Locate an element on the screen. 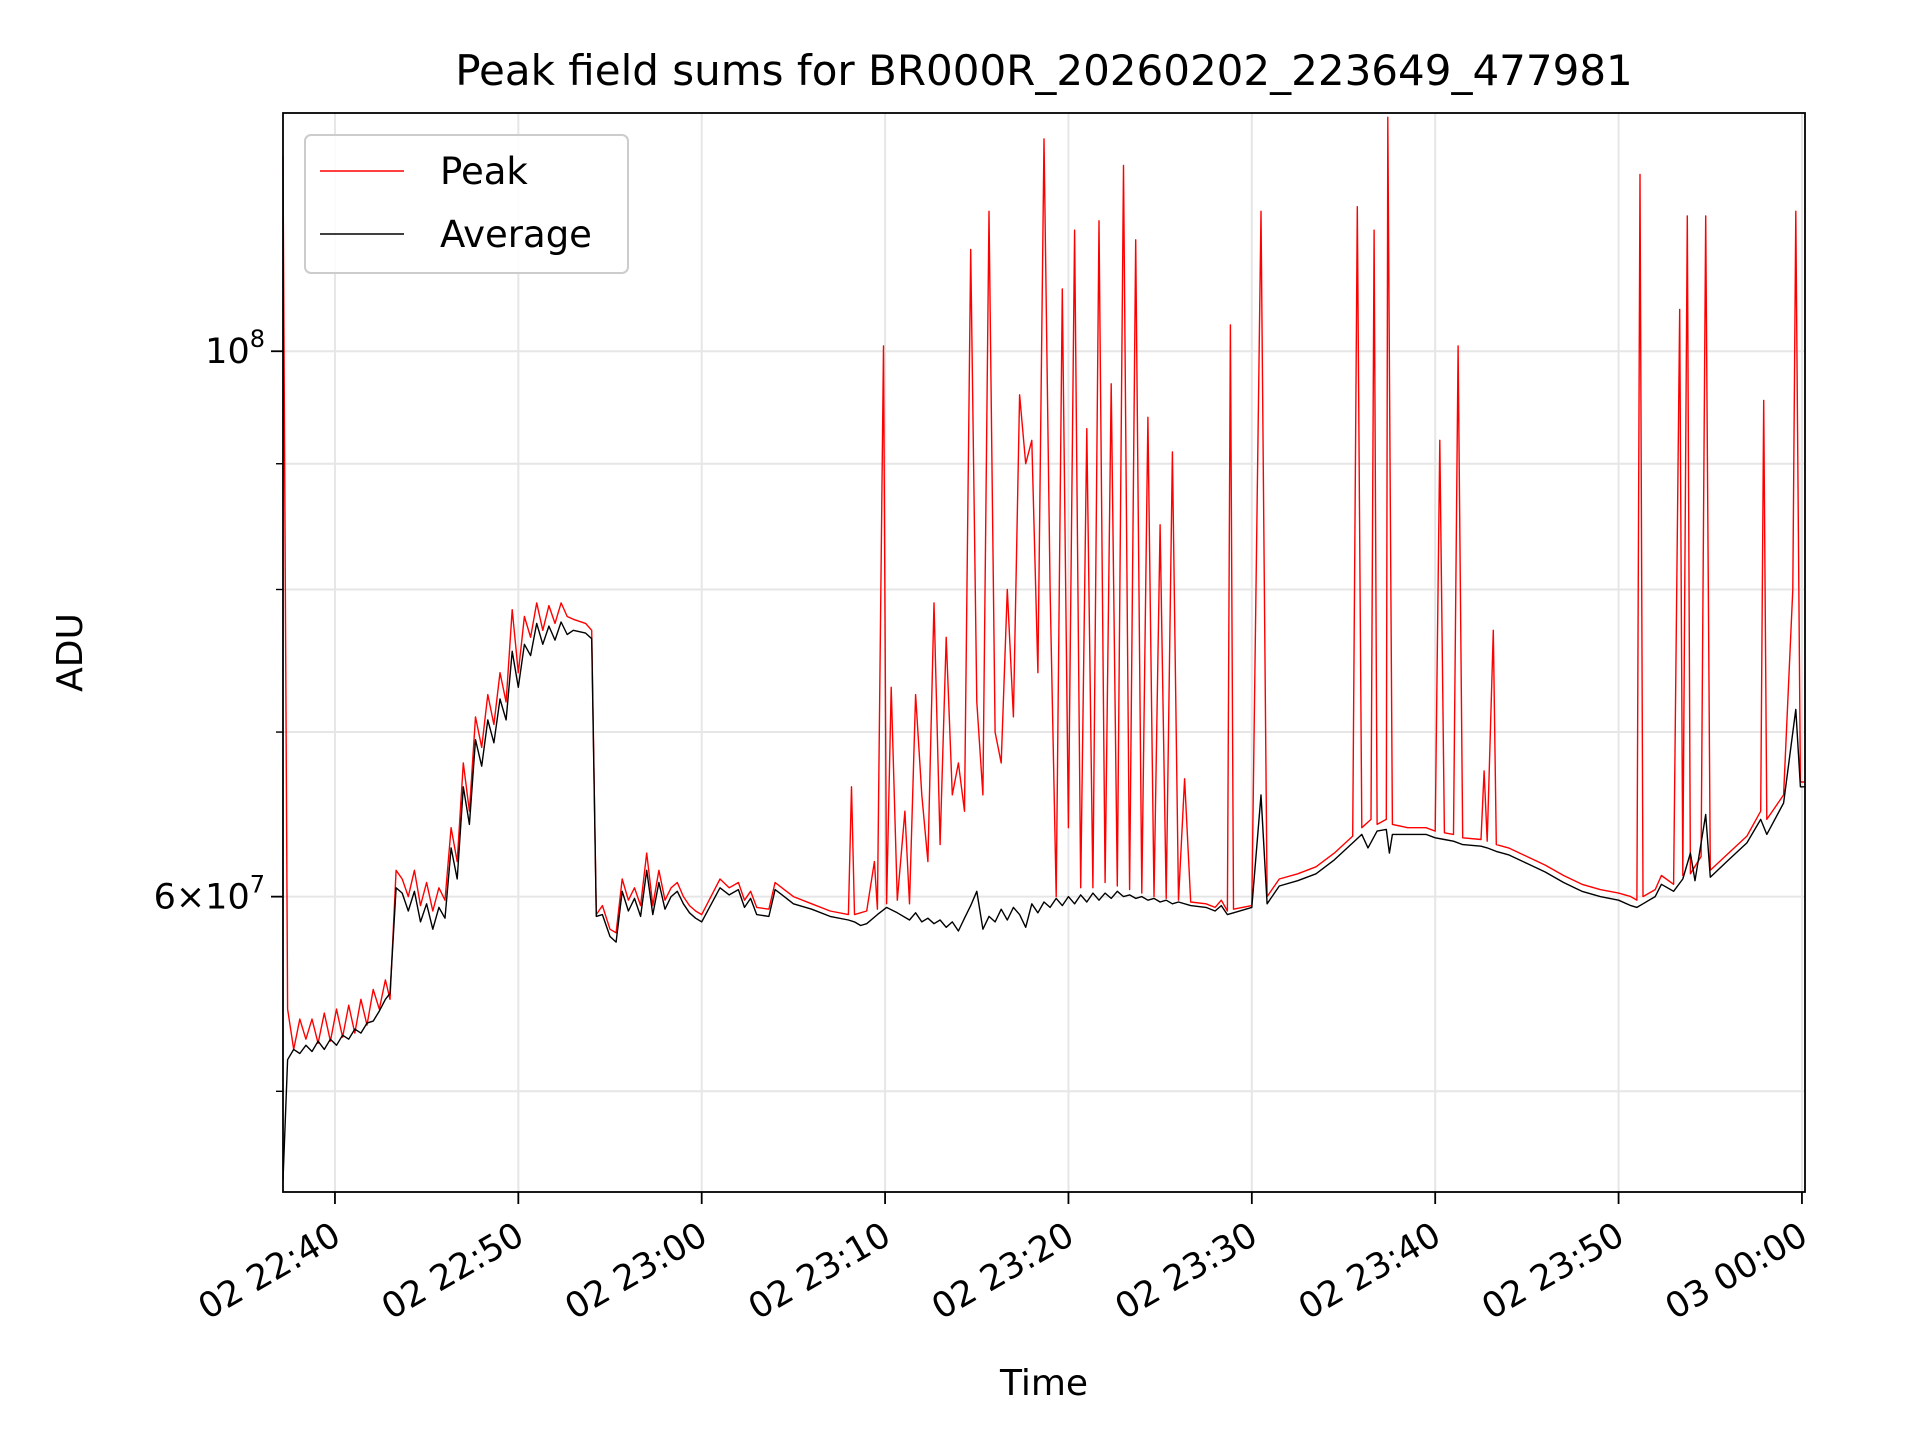 The image size is (1920, 1440). legend-box is located at coordinates (466, 204).